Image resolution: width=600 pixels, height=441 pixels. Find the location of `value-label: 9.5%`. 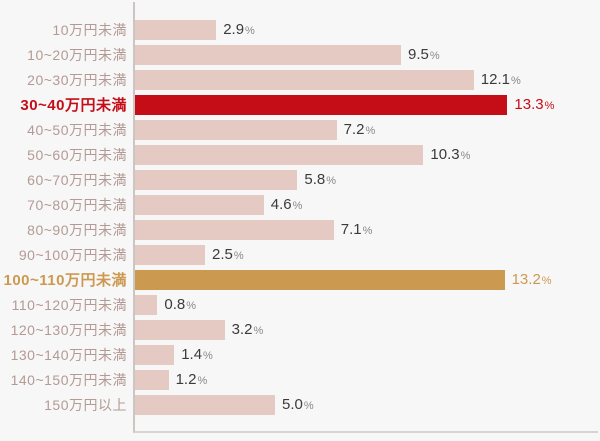

value-label: 9.5% is located at coordinates (424, 54).